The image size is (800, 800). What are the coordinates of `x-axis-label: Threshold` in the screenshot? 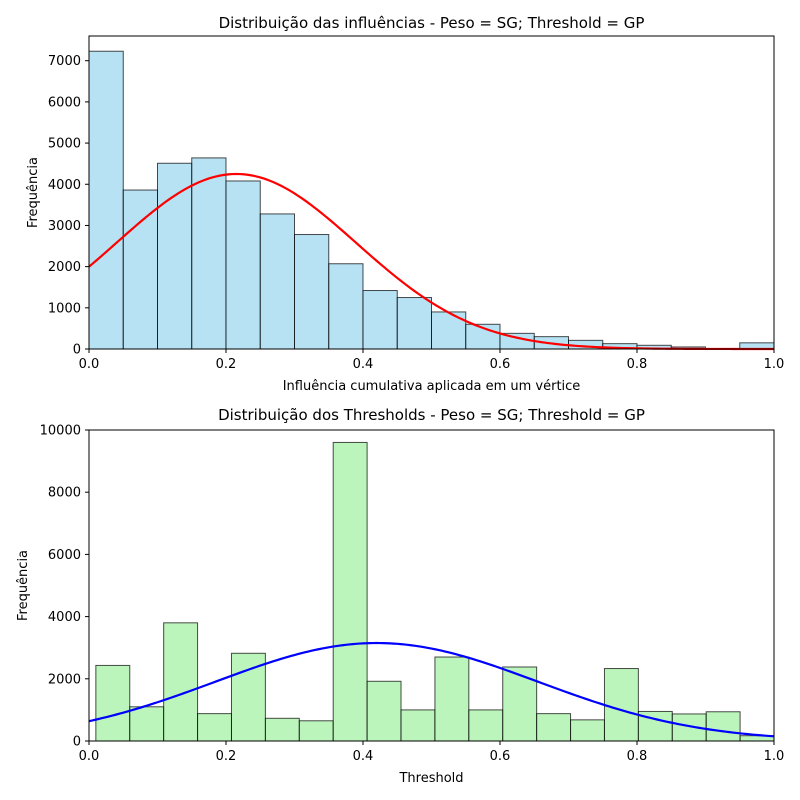 It's located at (430, 778).